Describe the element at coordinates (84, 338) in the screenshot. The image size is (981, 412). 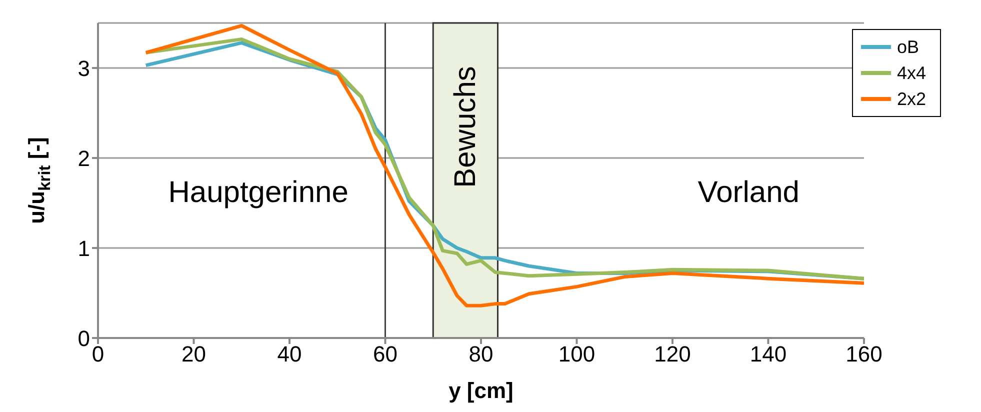
I see `y-tick-label: 0` at that location.